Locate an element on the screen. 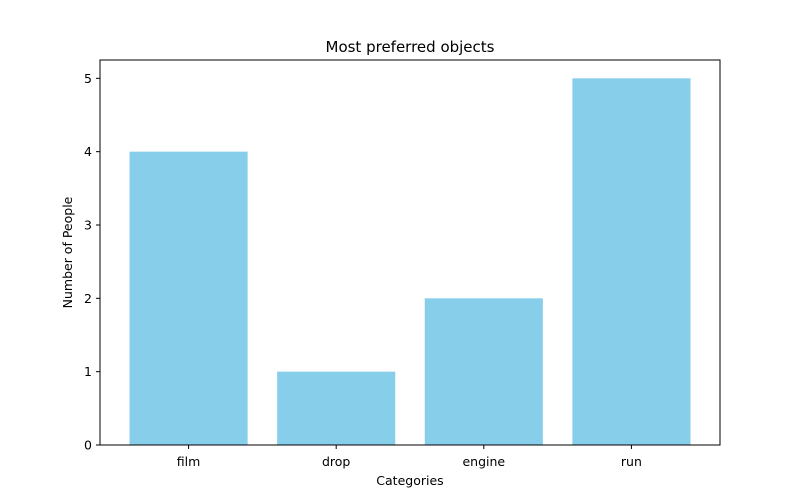  y-tick-label-3: 3 is located at coordinates (88, 225).